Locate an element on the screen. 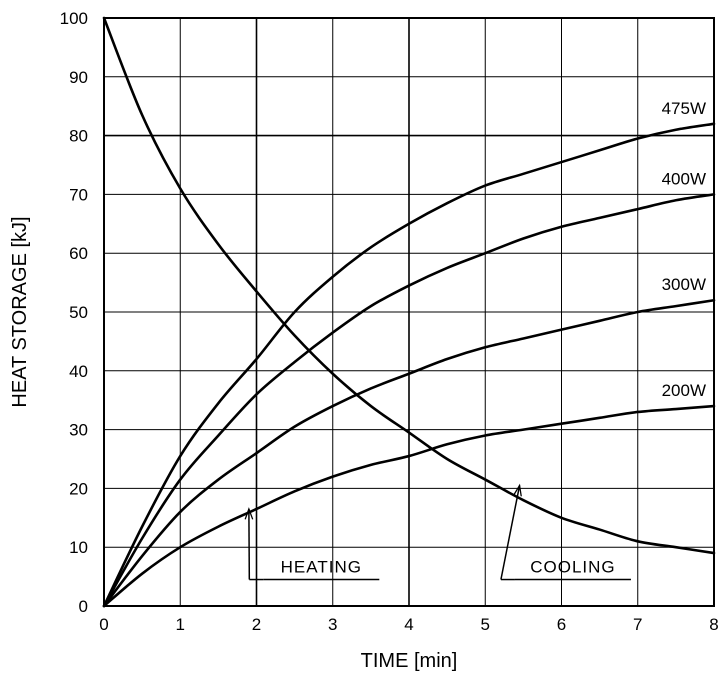 The width and height of the screenshot is (720, 691). annotation-leader is located at coordinates (510, 532).